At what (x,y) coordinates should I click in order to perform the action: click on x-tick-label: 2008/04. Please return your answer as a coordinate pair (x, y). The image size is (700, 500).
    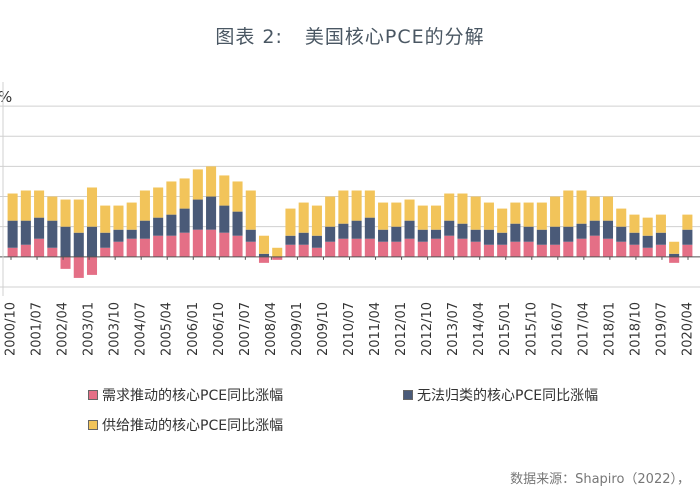
    Looking at the image, I should click on (271, 329).